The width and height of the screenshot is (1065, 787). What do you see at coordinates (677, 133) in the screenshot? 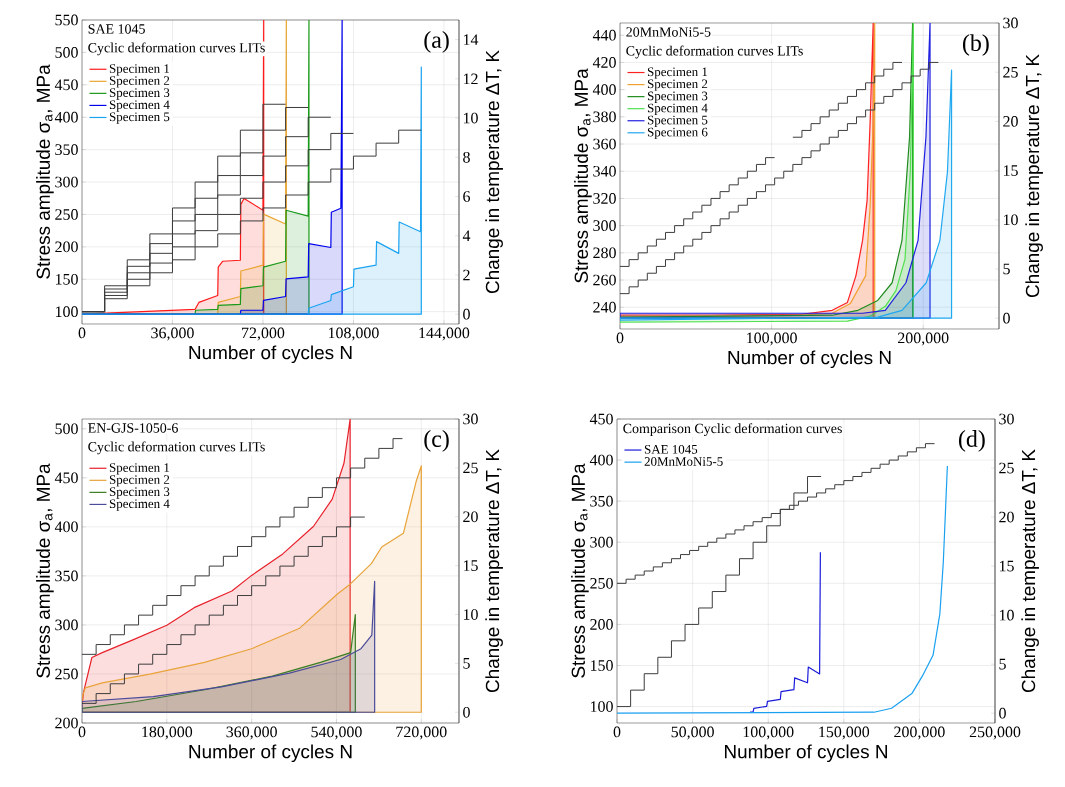
I see `legend-label: Specimen 6` at bounding box center [677, 133].